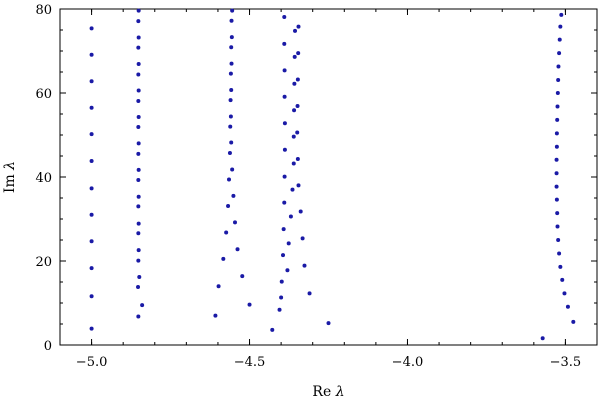  Describe the element at coordinates (10, 181) in the screenshot. I see `y-axis-title-text: Im` at that location.